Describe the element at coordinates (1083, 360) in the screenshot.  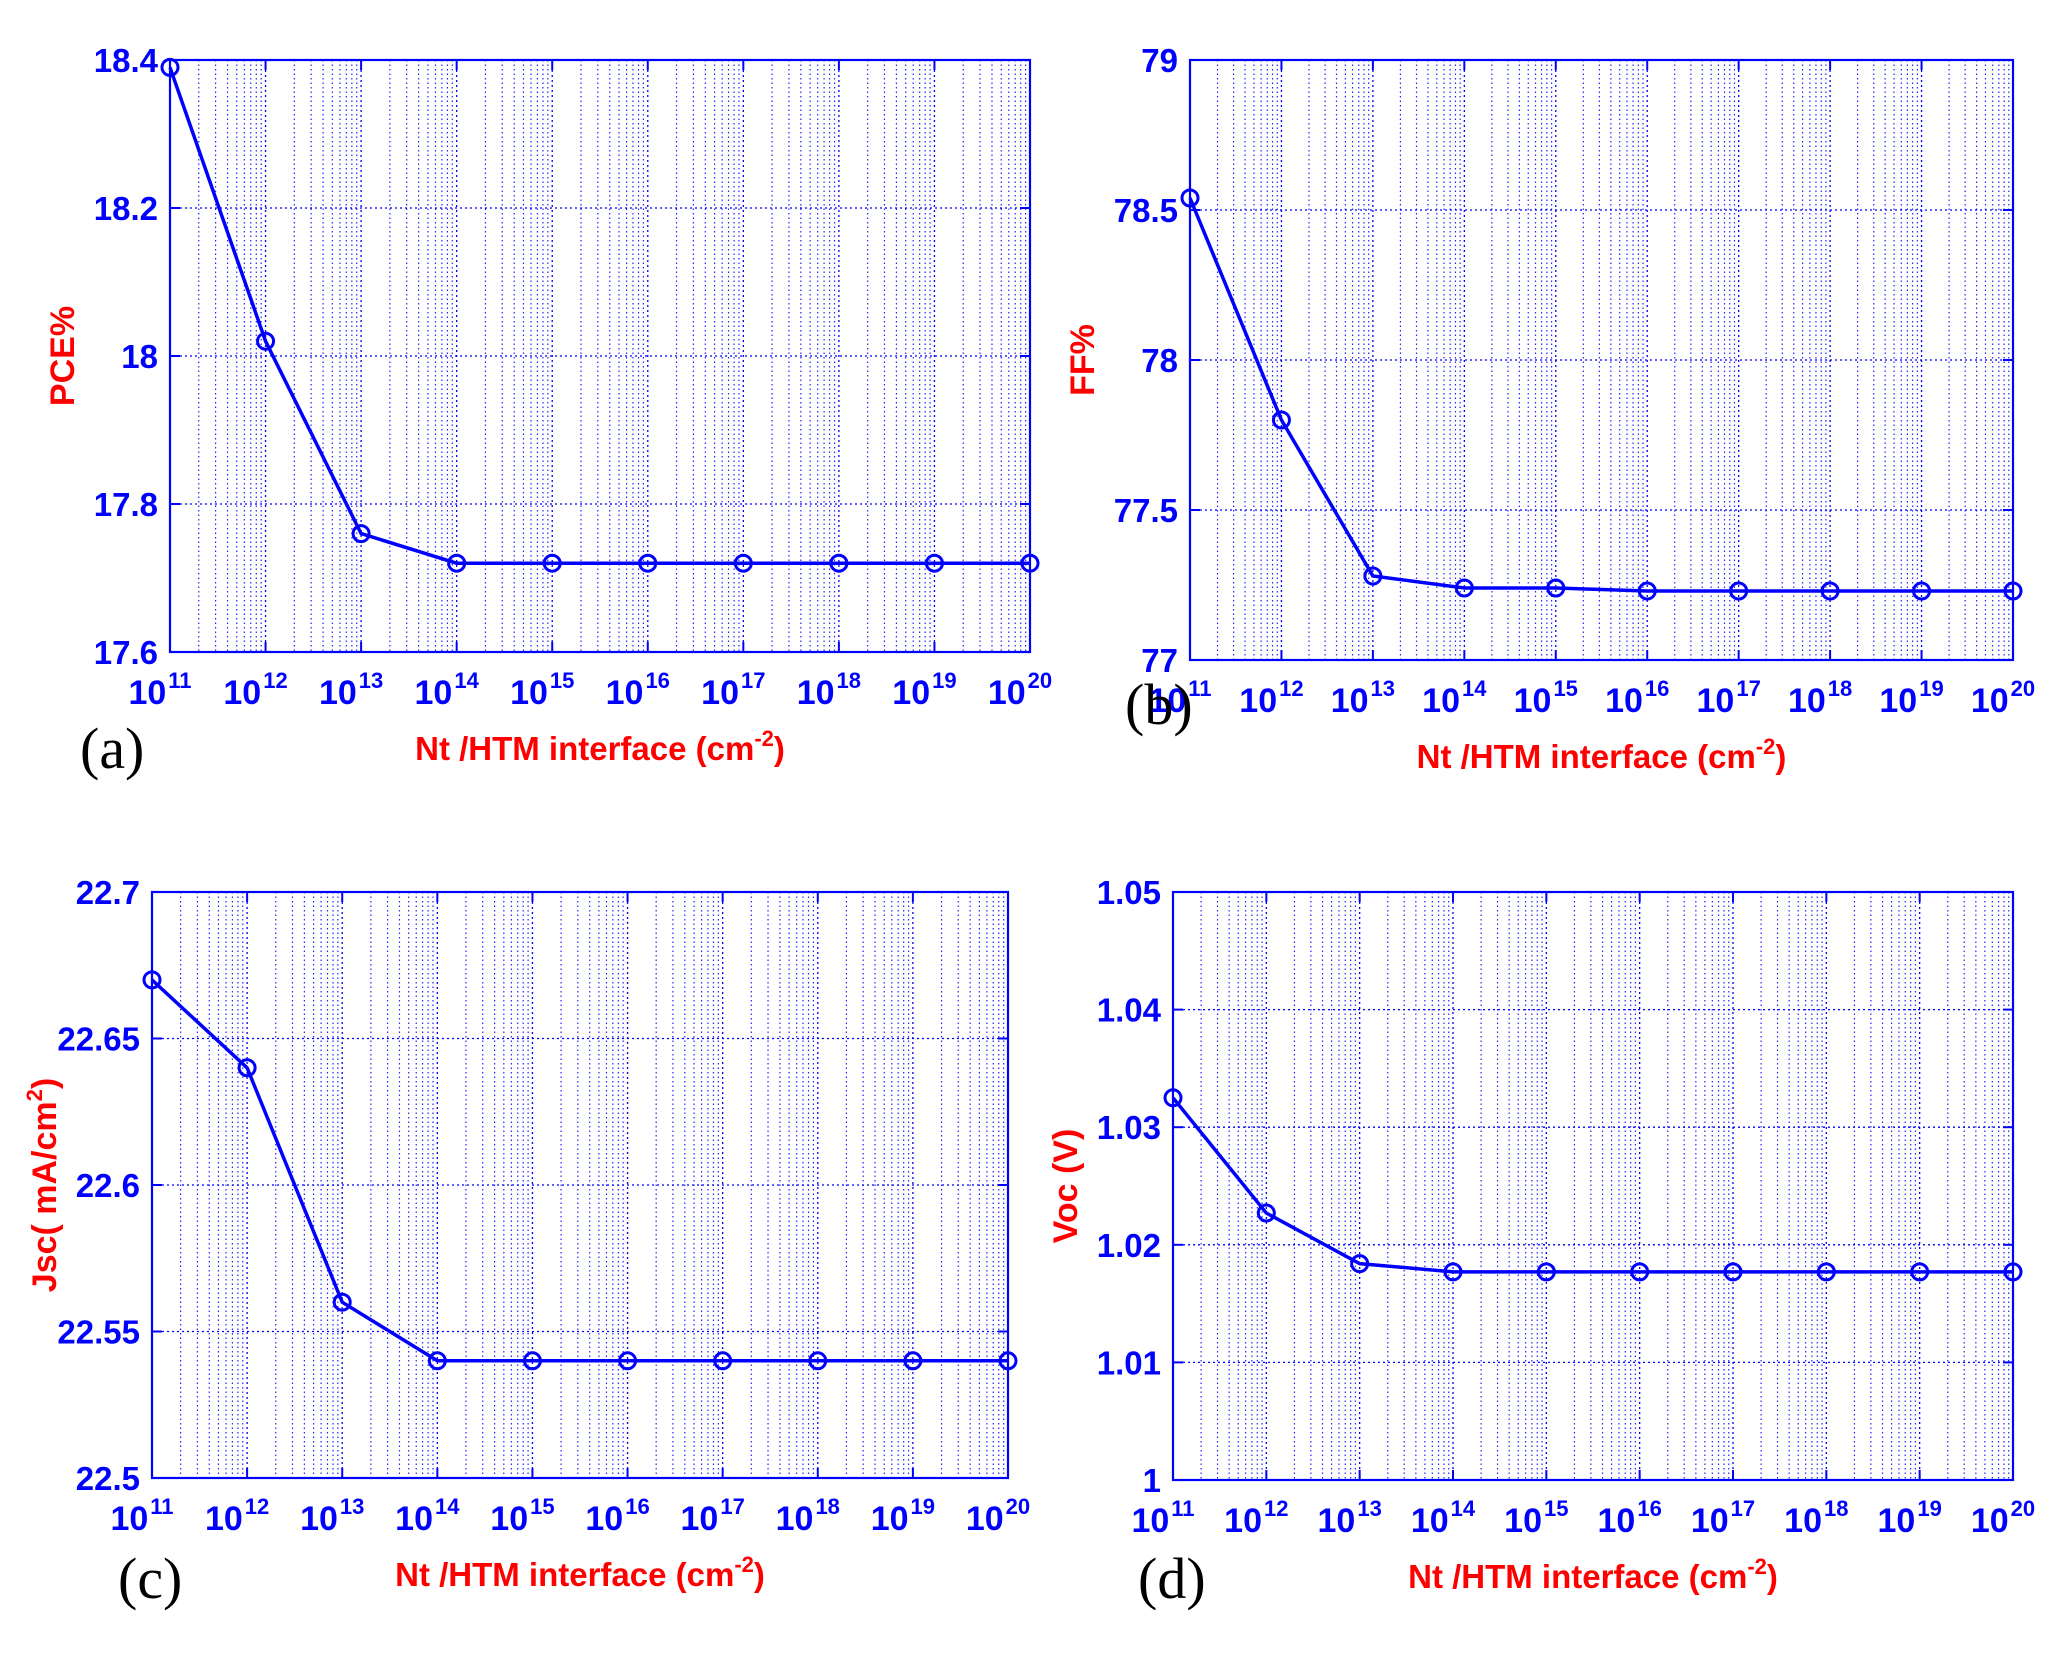
I see `y-axis-label: FF%` at that location.